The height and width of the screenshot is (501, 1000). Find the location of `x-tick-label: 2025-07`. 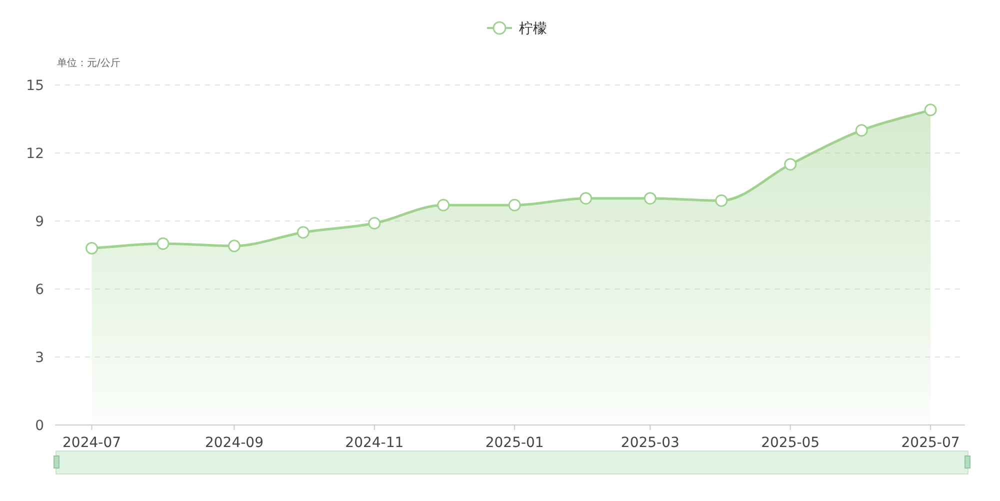

x-tick-label: 2025-07 is located at coordinates (930, 443).